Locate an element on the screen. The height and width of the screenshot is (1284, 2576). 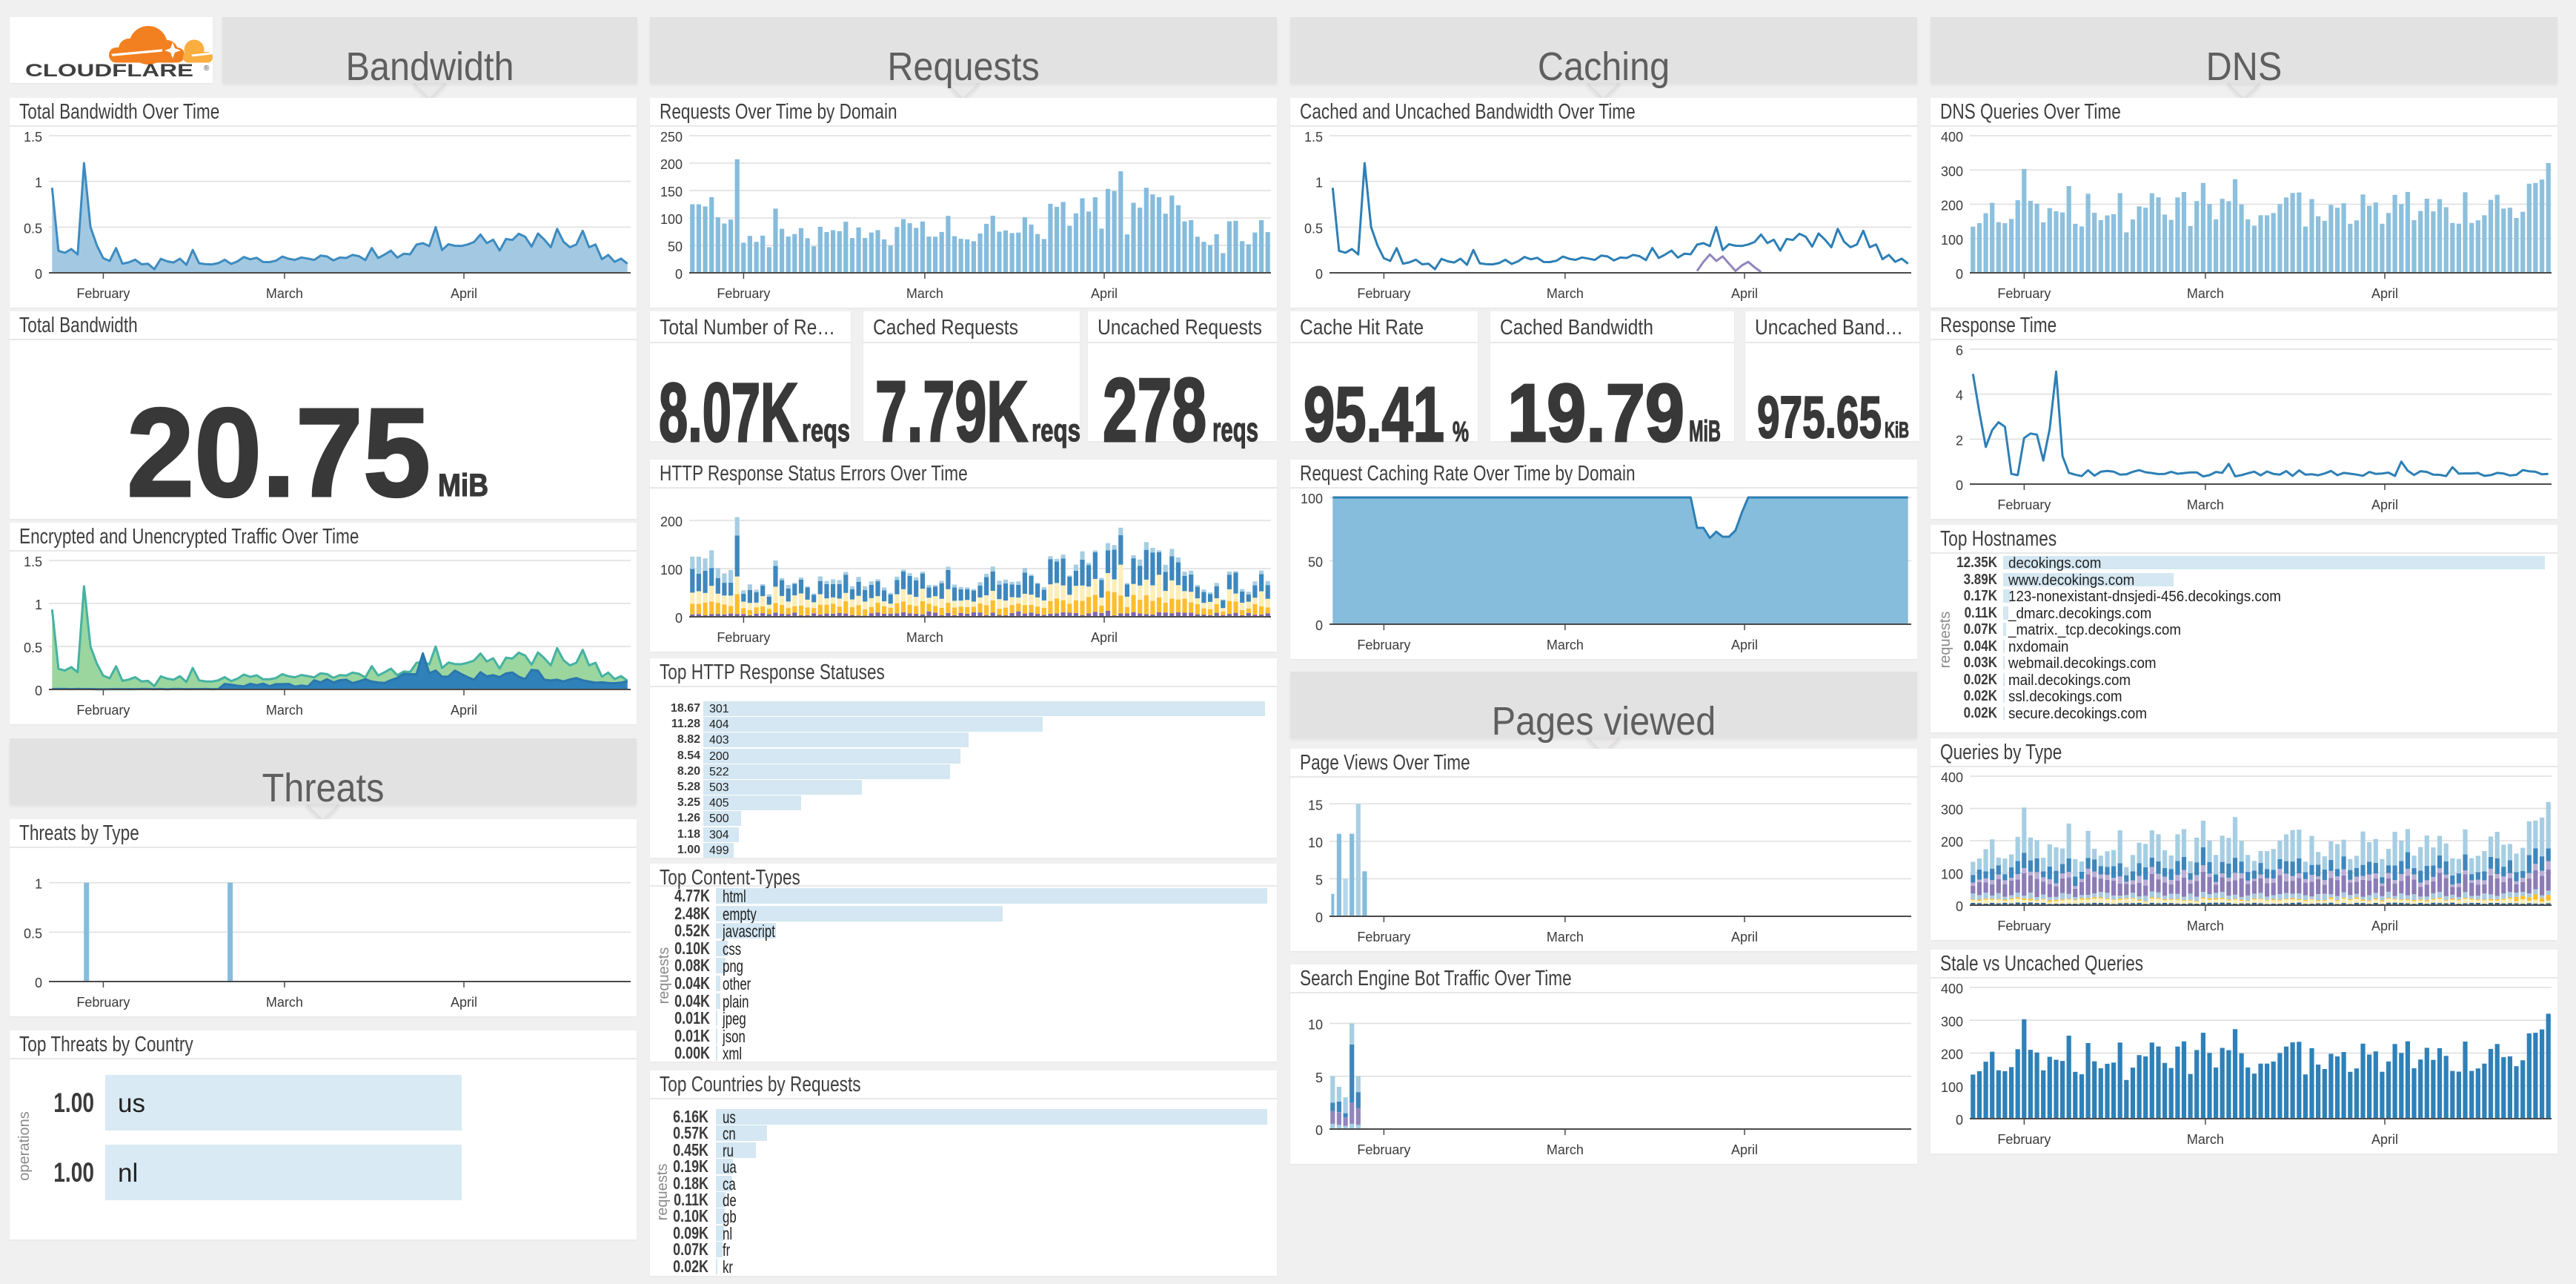
svg-text: 7.79K is located at coordinates (951, 412).